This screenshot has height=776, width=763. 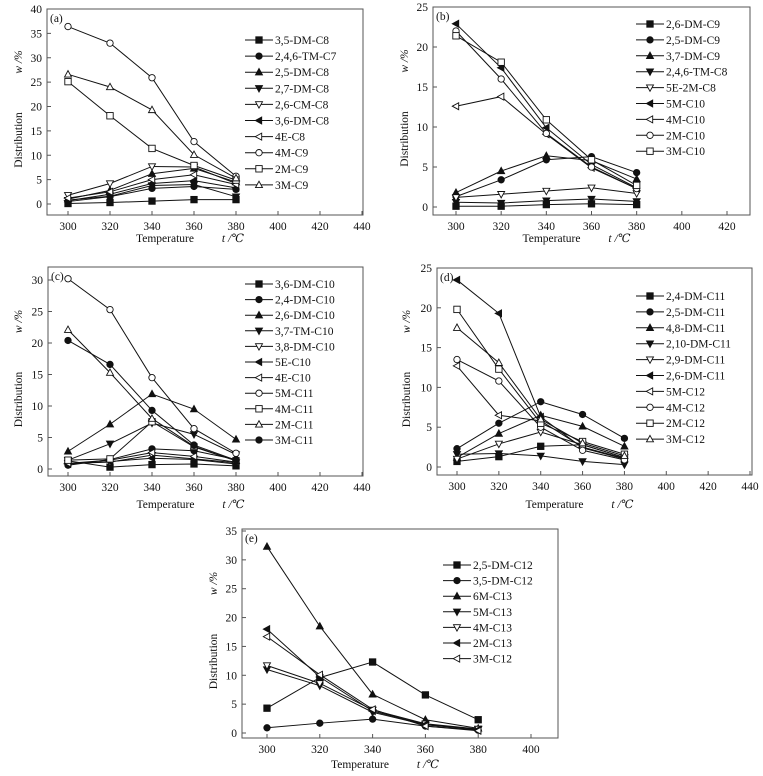 I want to click on legend-label: 5M-C10, so click(x=685, y=105).